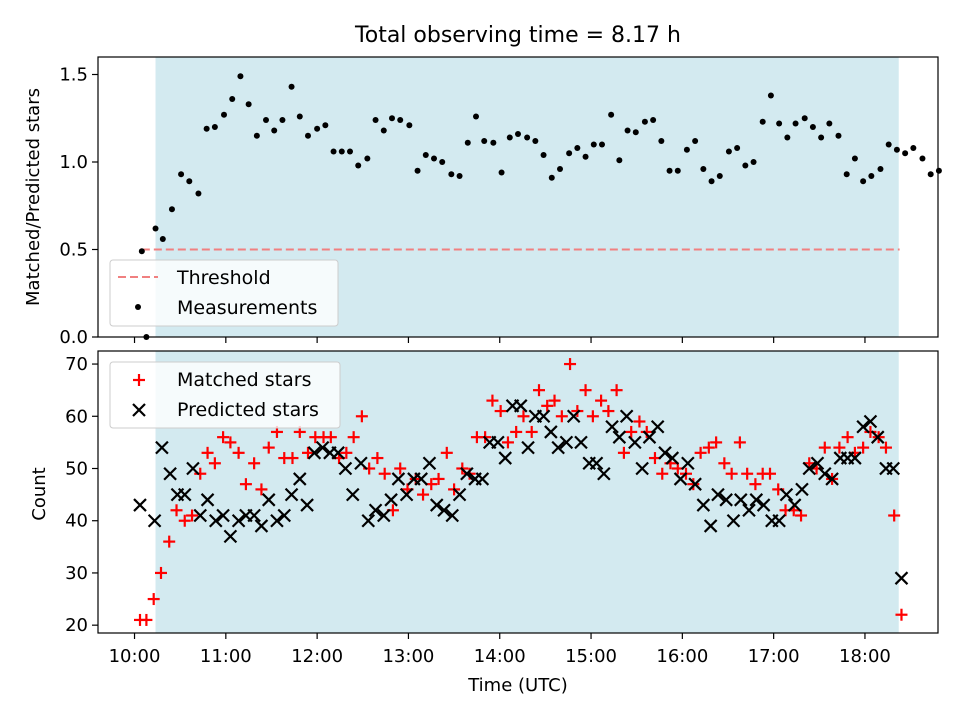 The image size is (960, 720). Describe the element at coordinates (774, 656) in the screenshot. I see `x-tick-label: 17:00` at that location.